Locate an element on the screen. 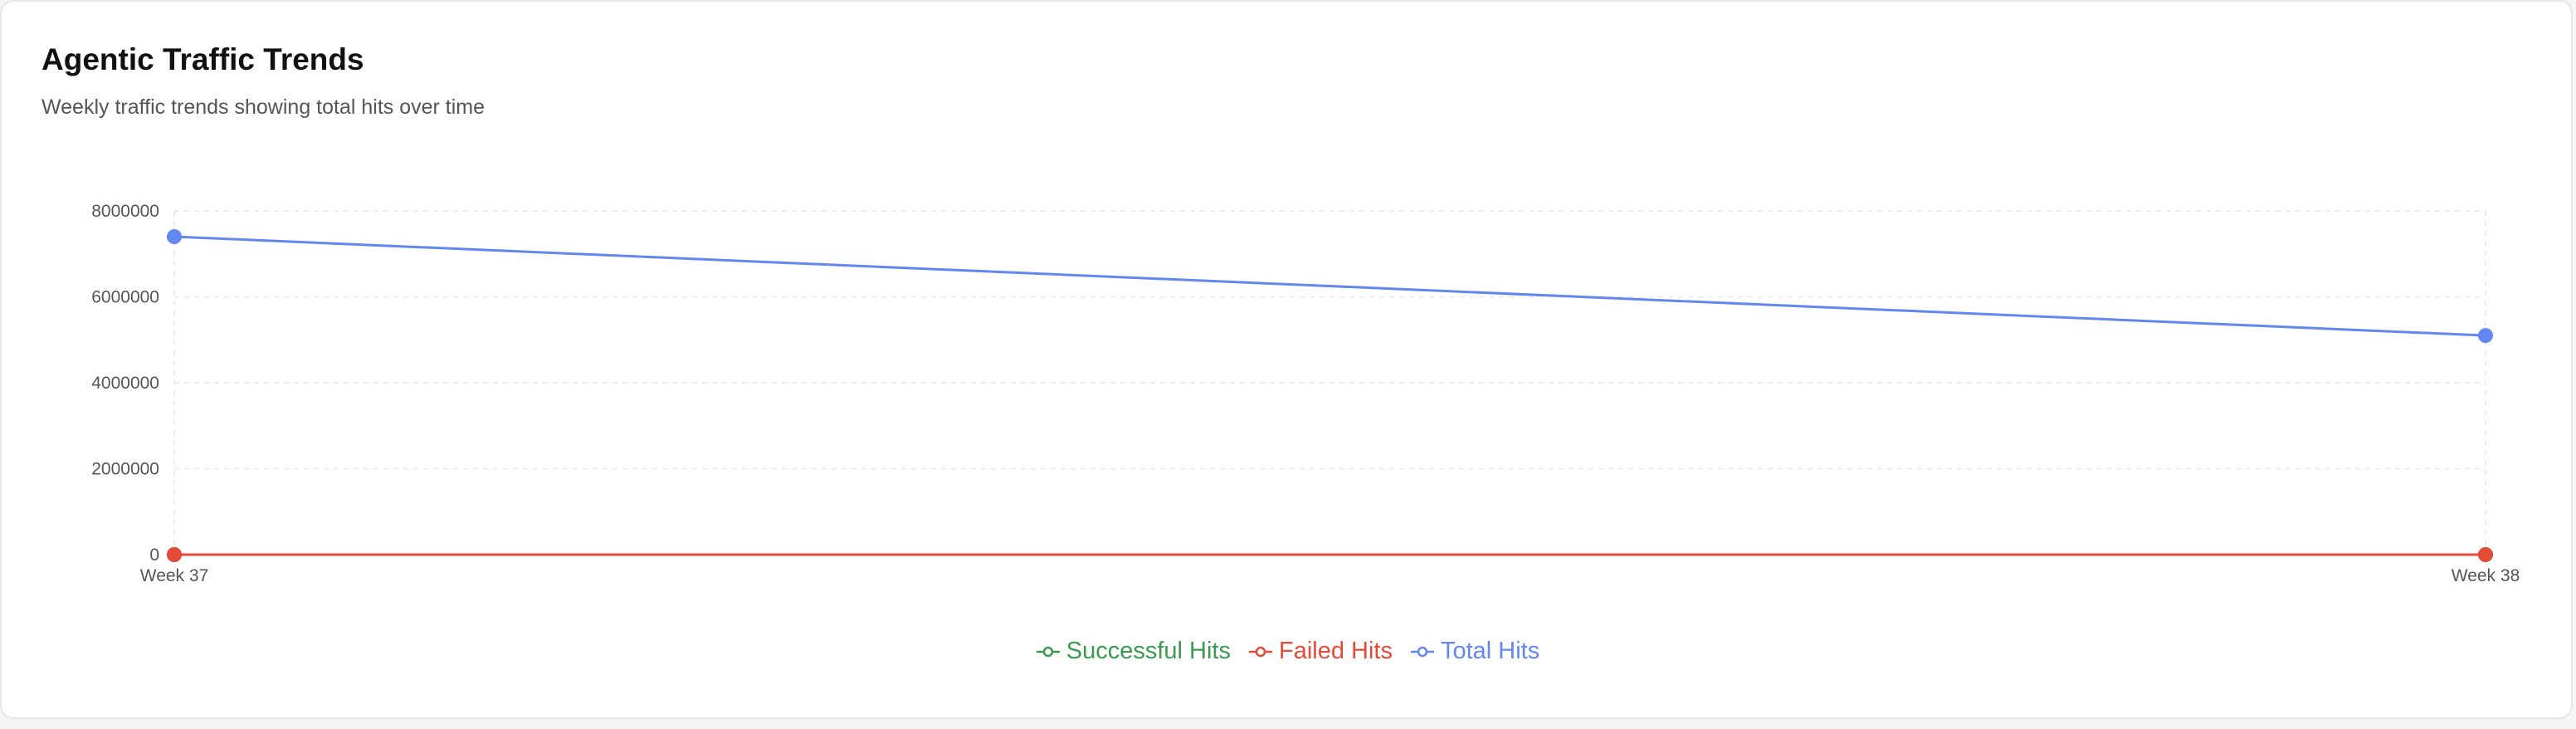 This screenshot has height=729, width=2576. y-tick-label: 4000000 is located at coordinates (125, 383).